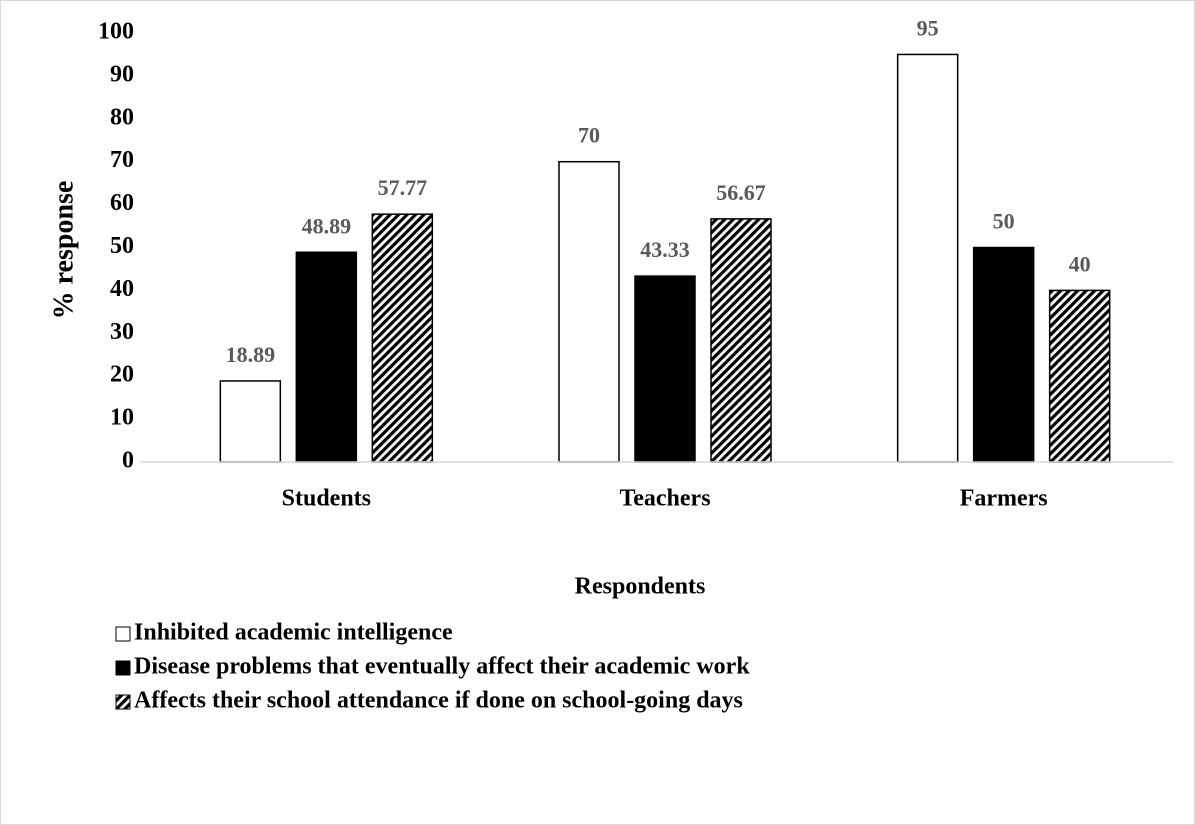 The width and height of the screenshot is (1195, 825). I want to click on data-label: 57.77, so click(403, 187).